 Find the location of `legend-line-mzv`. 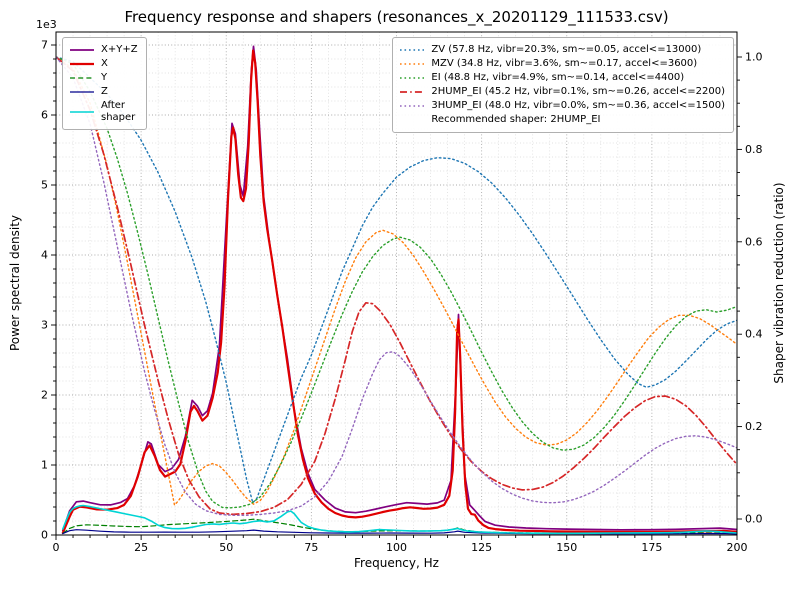

legend-line-mzv is located at coordinates (412, 64).